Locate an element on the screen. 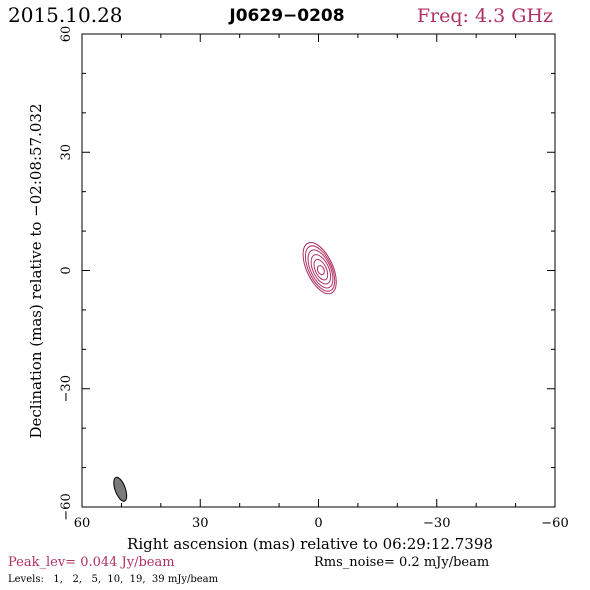 The height and width of the screenshot is (590, 590). y-tick-labels: −60 −30 0 30 60 is located at coordinates (66, 273).